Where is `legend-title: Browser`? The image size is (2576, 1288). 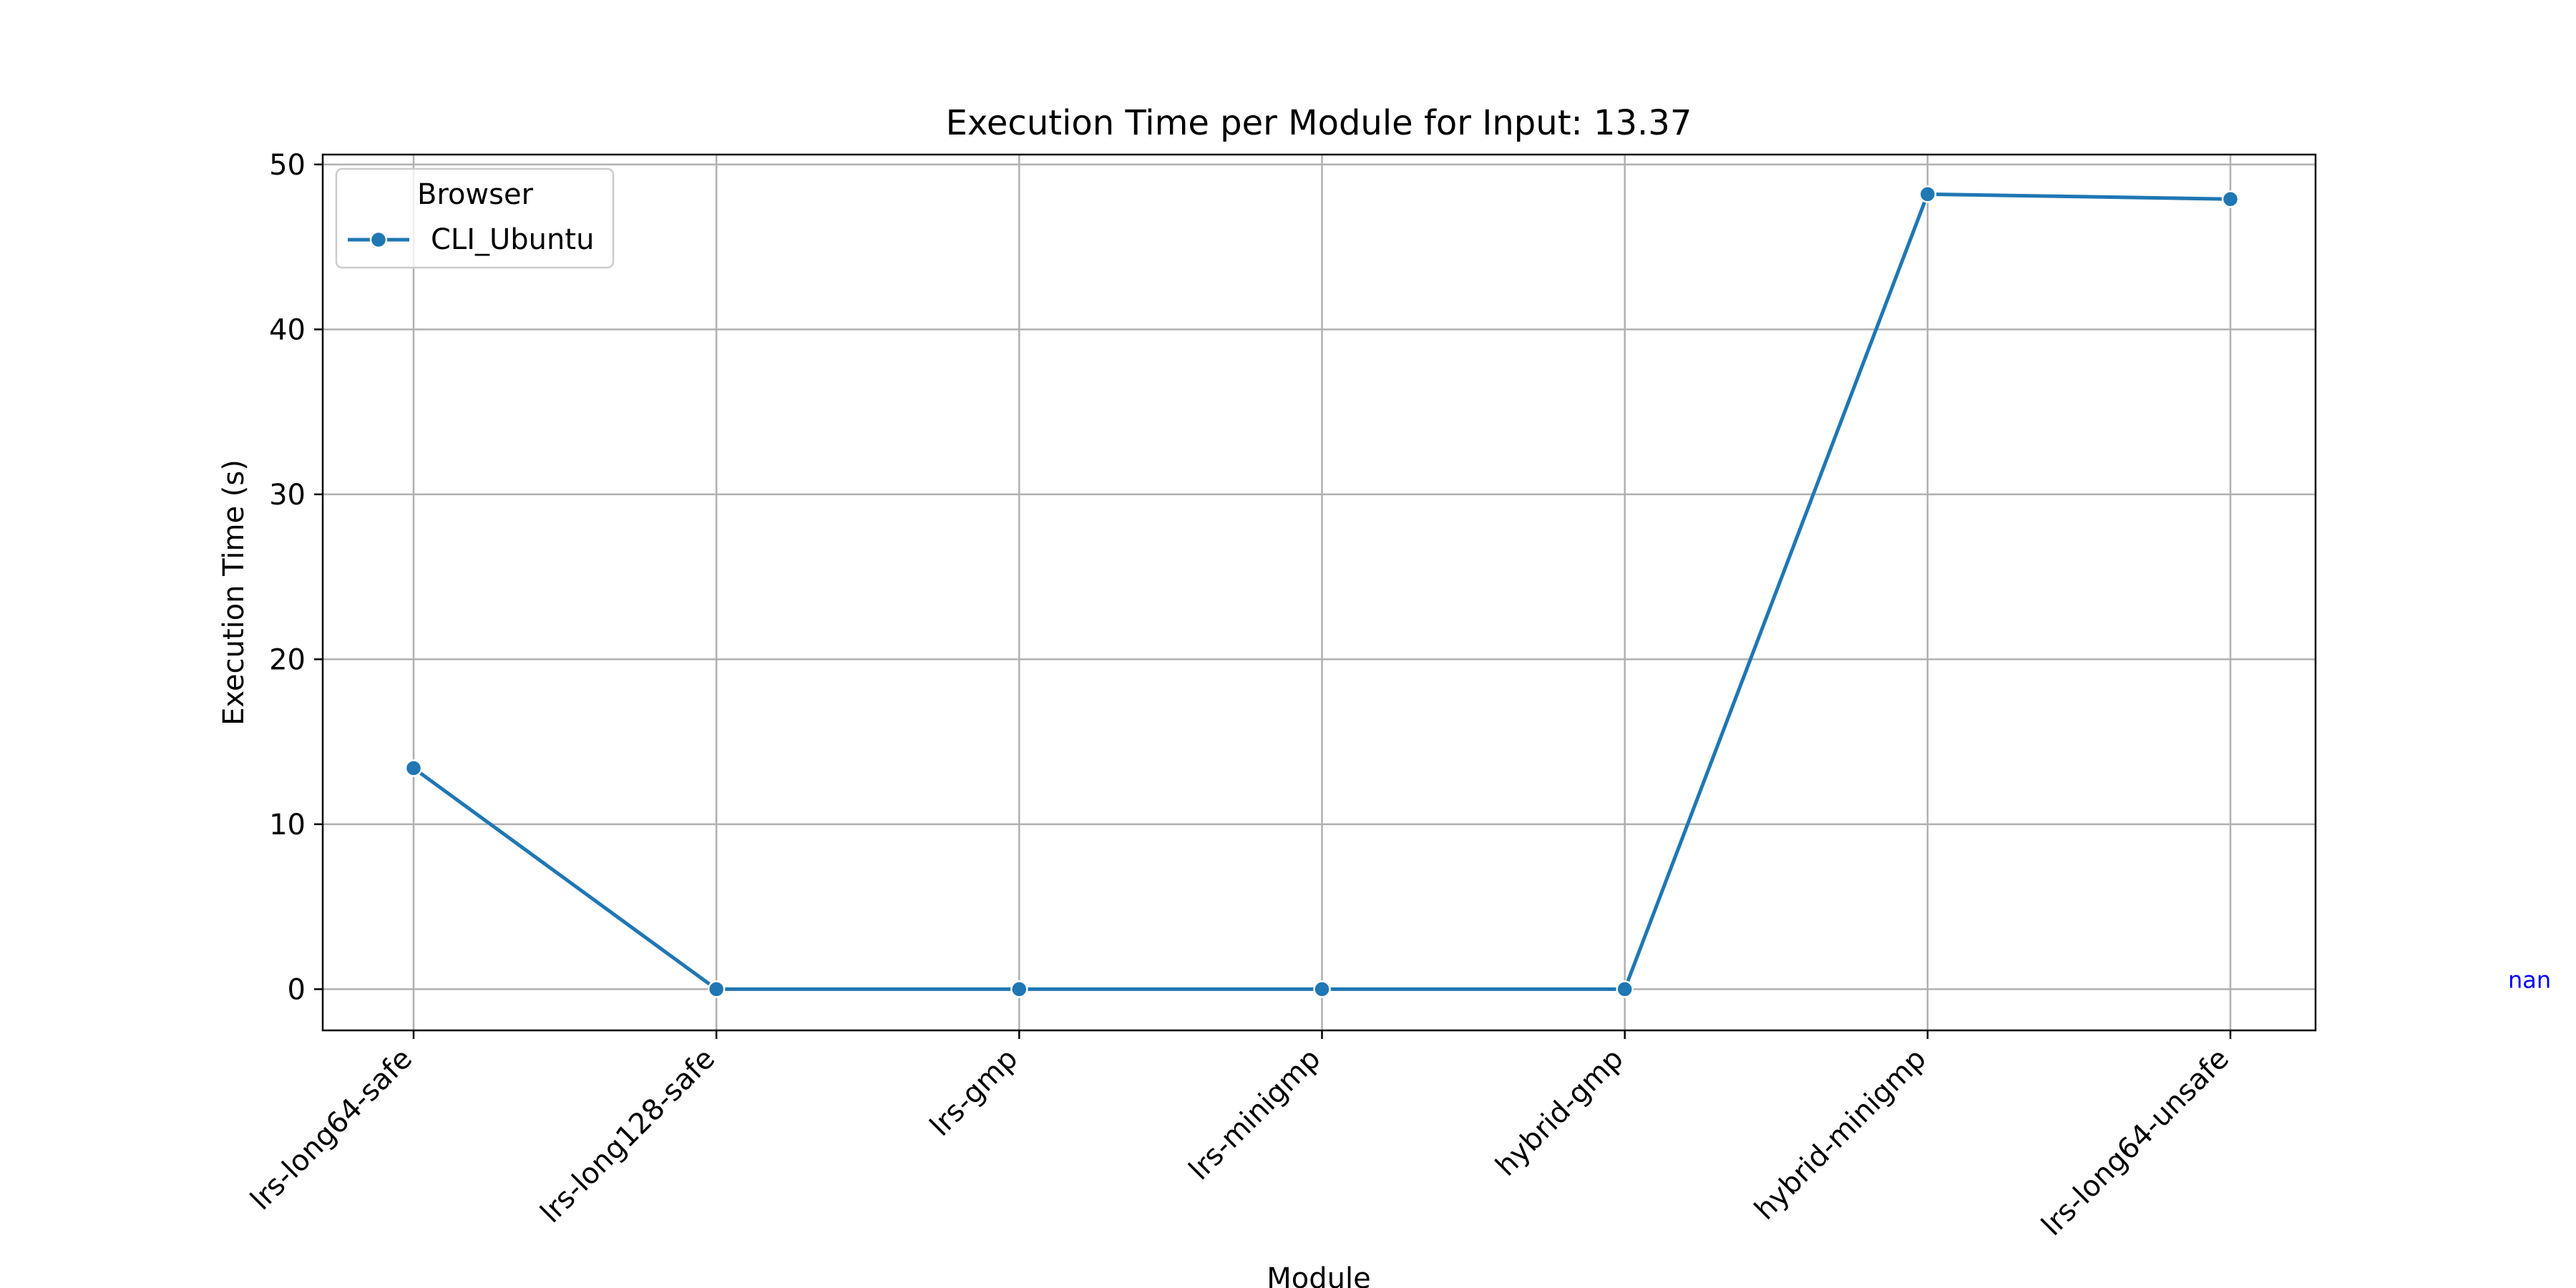
legend-title: Browser is located at coordinates (475, 194).